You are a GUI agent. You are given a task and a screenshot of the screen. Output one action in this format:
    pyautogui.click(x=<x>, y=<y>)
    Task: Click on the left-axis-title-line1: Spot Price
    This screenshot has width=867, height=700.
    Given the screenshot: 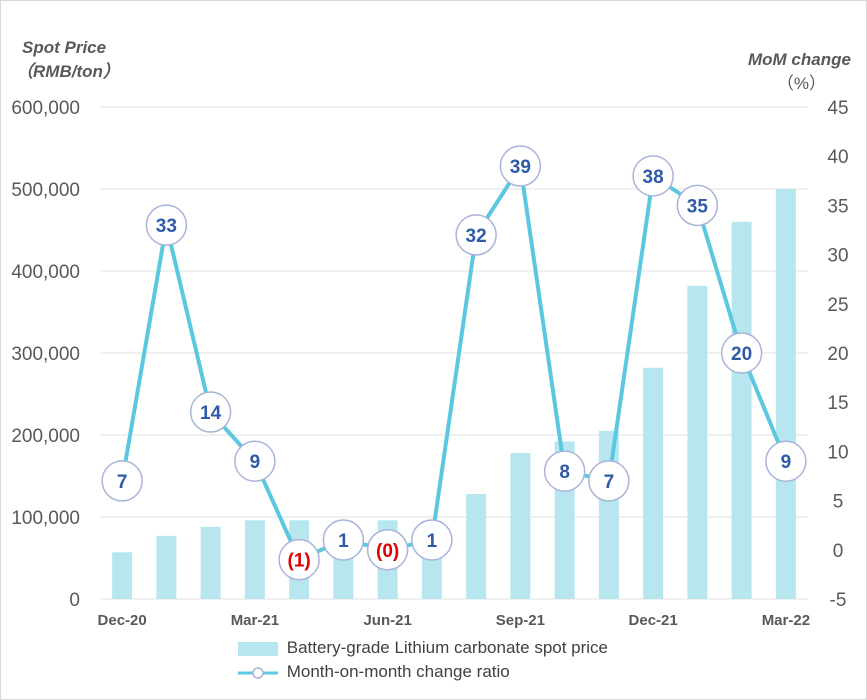 What is the action you would take?
    pyautogui.click(x=64, y=47)
    